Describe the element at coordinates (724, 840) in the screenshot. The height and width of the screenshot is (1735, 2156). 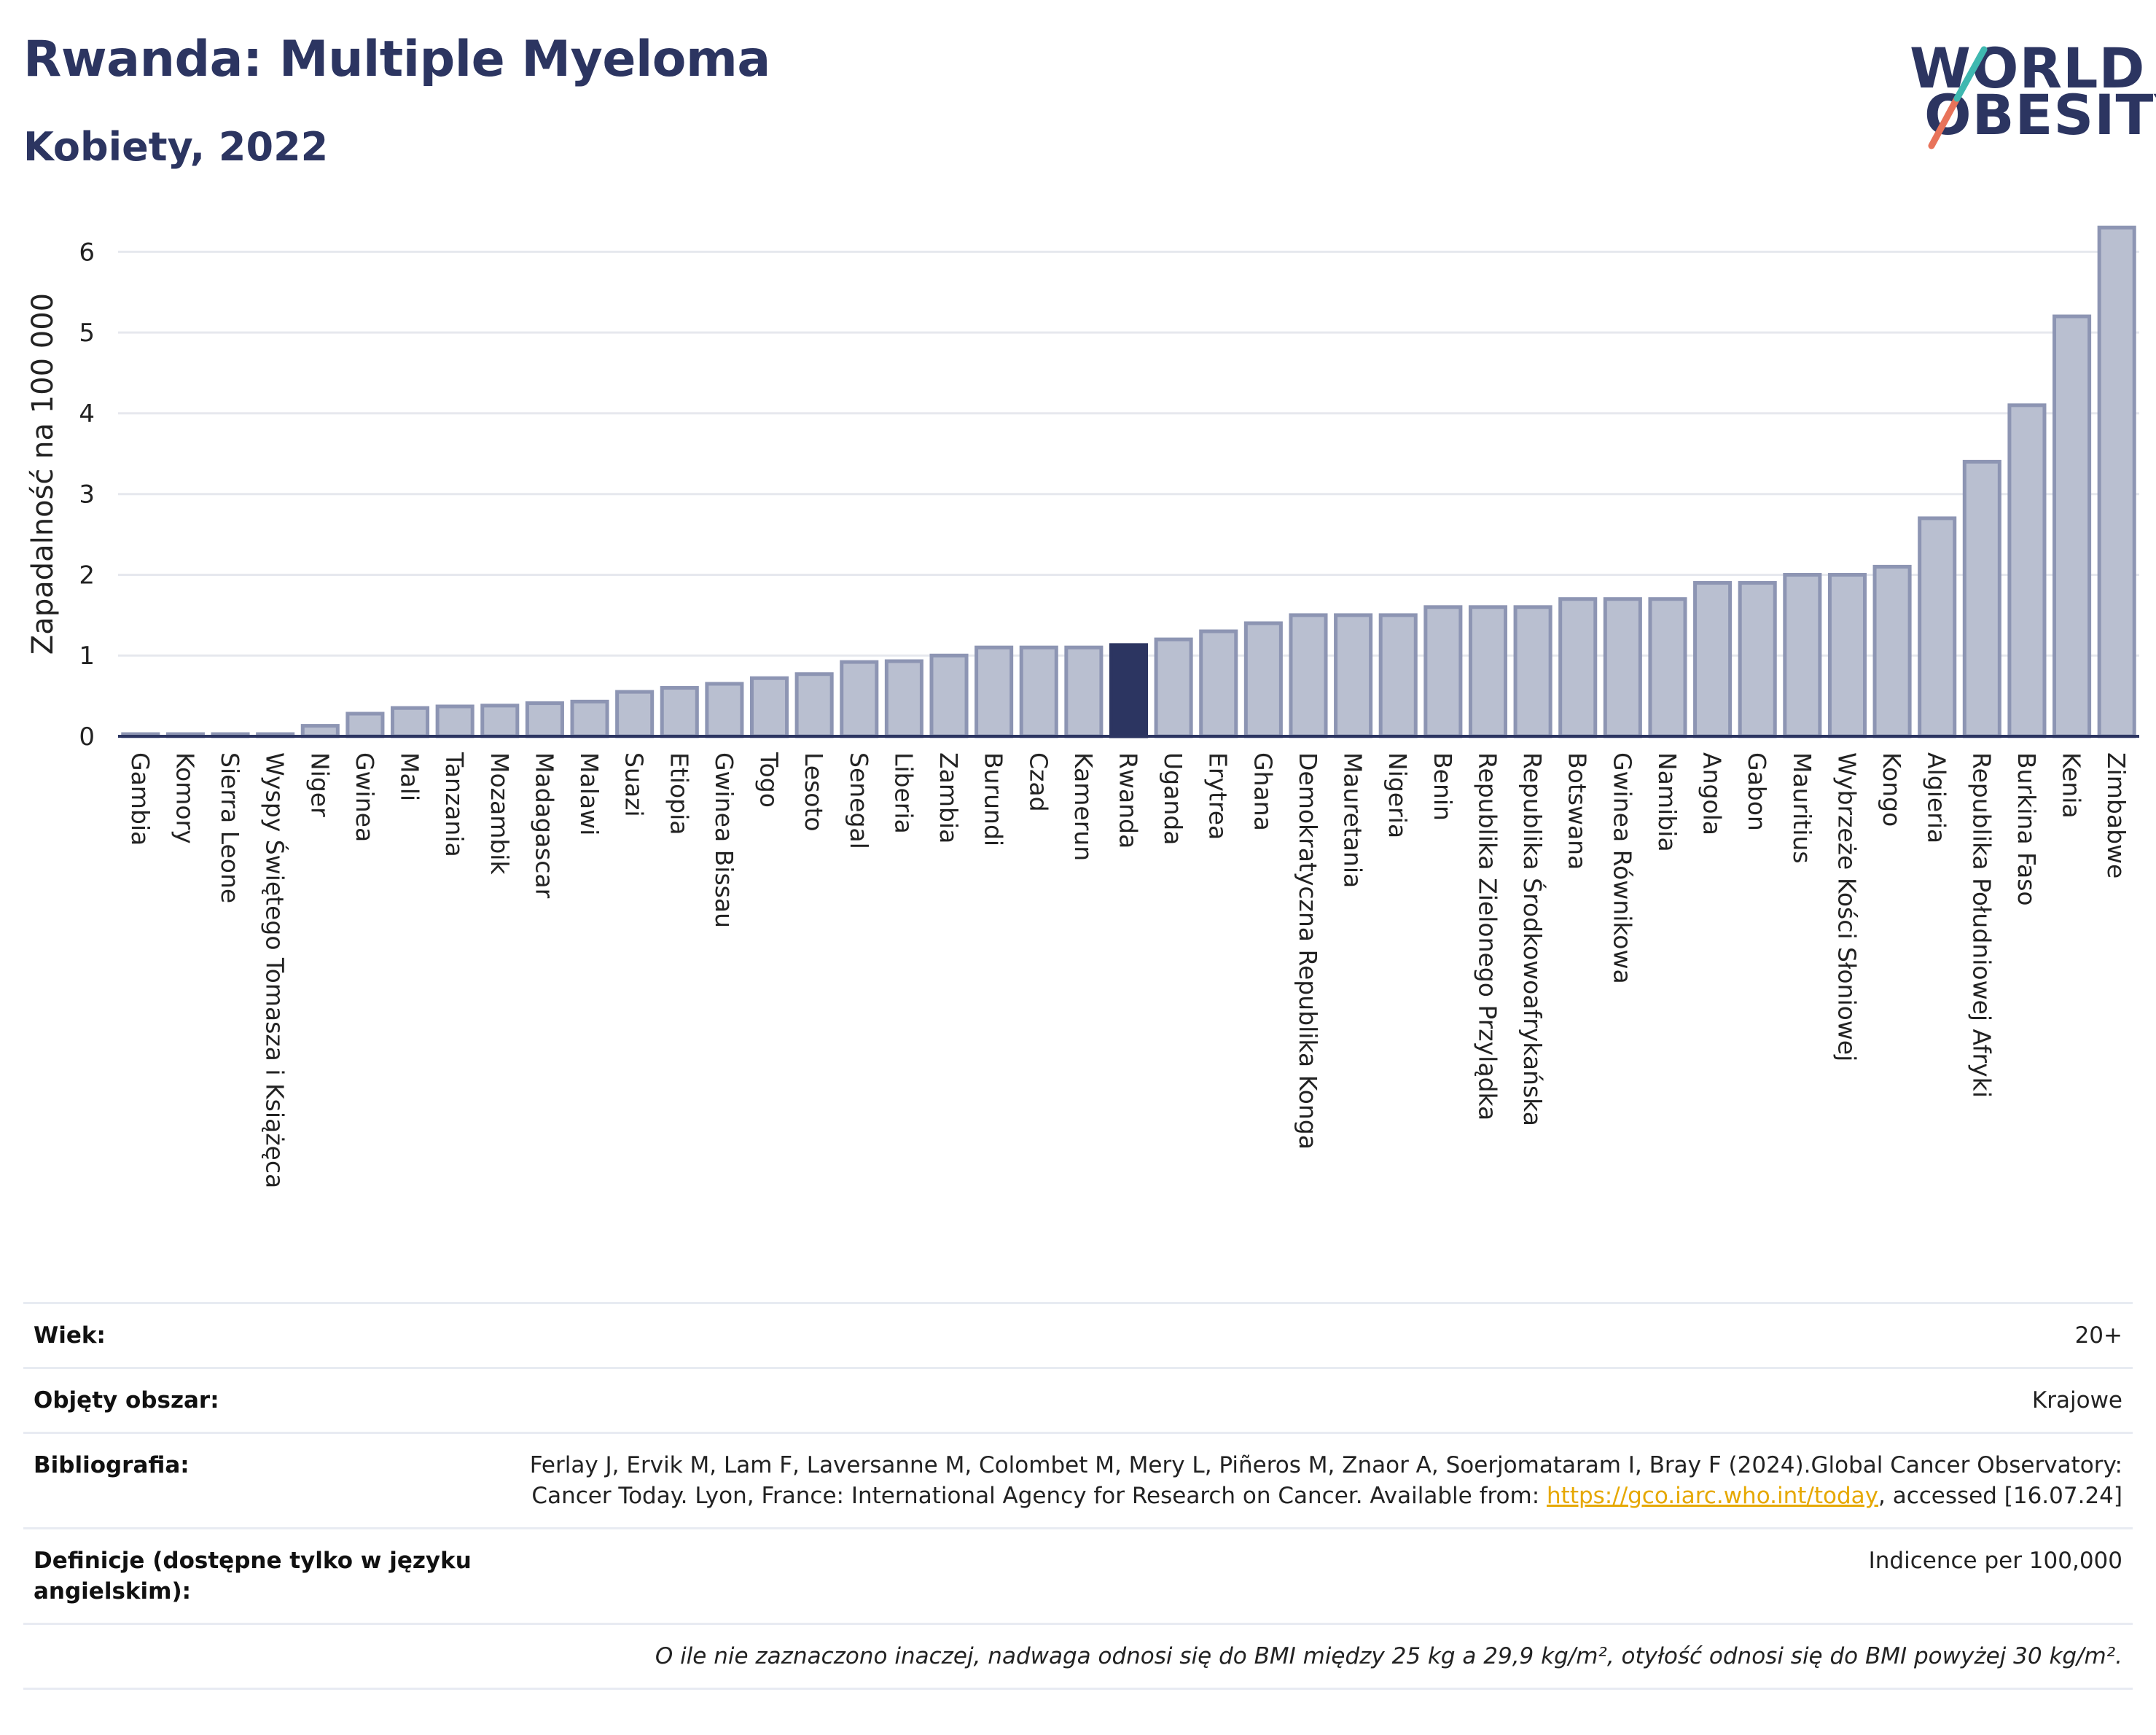
I see `x-tick-label: Gwinea Bissau` at that location.